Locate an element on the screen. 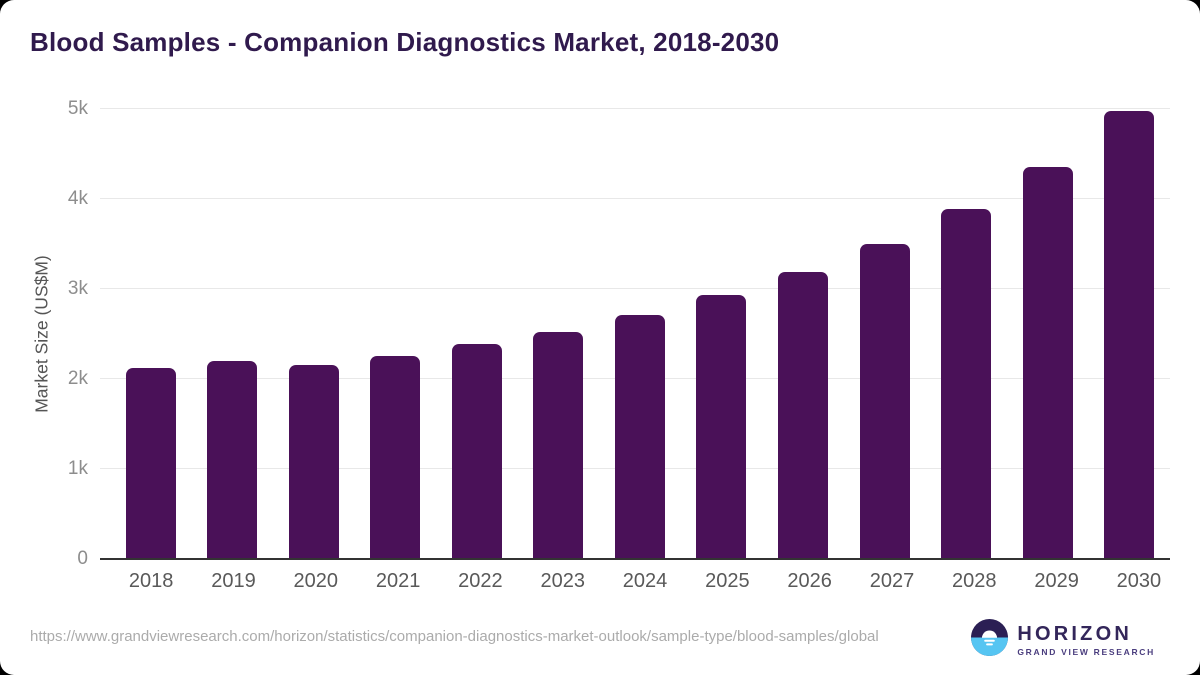 This screenshot has height=675, width=1200. bar-slot-2028 is located at coordinates (966, 334).